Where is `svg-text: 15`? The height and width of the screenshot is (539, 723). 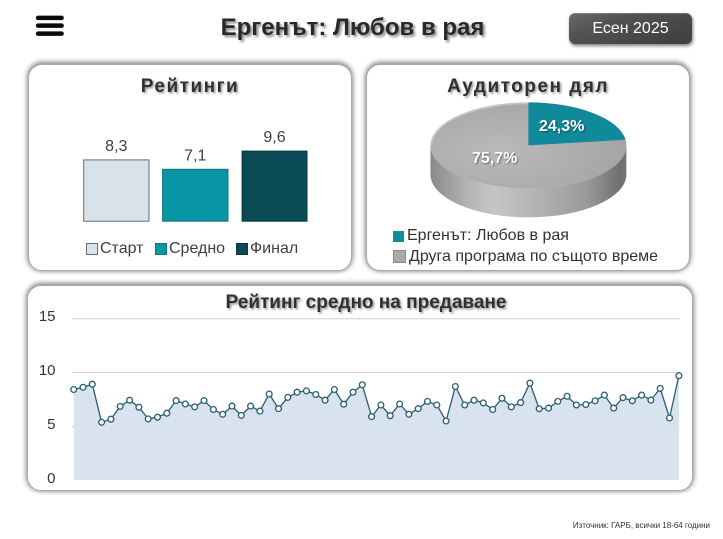 svg-text: 15 is located at coordinates (47, 316).